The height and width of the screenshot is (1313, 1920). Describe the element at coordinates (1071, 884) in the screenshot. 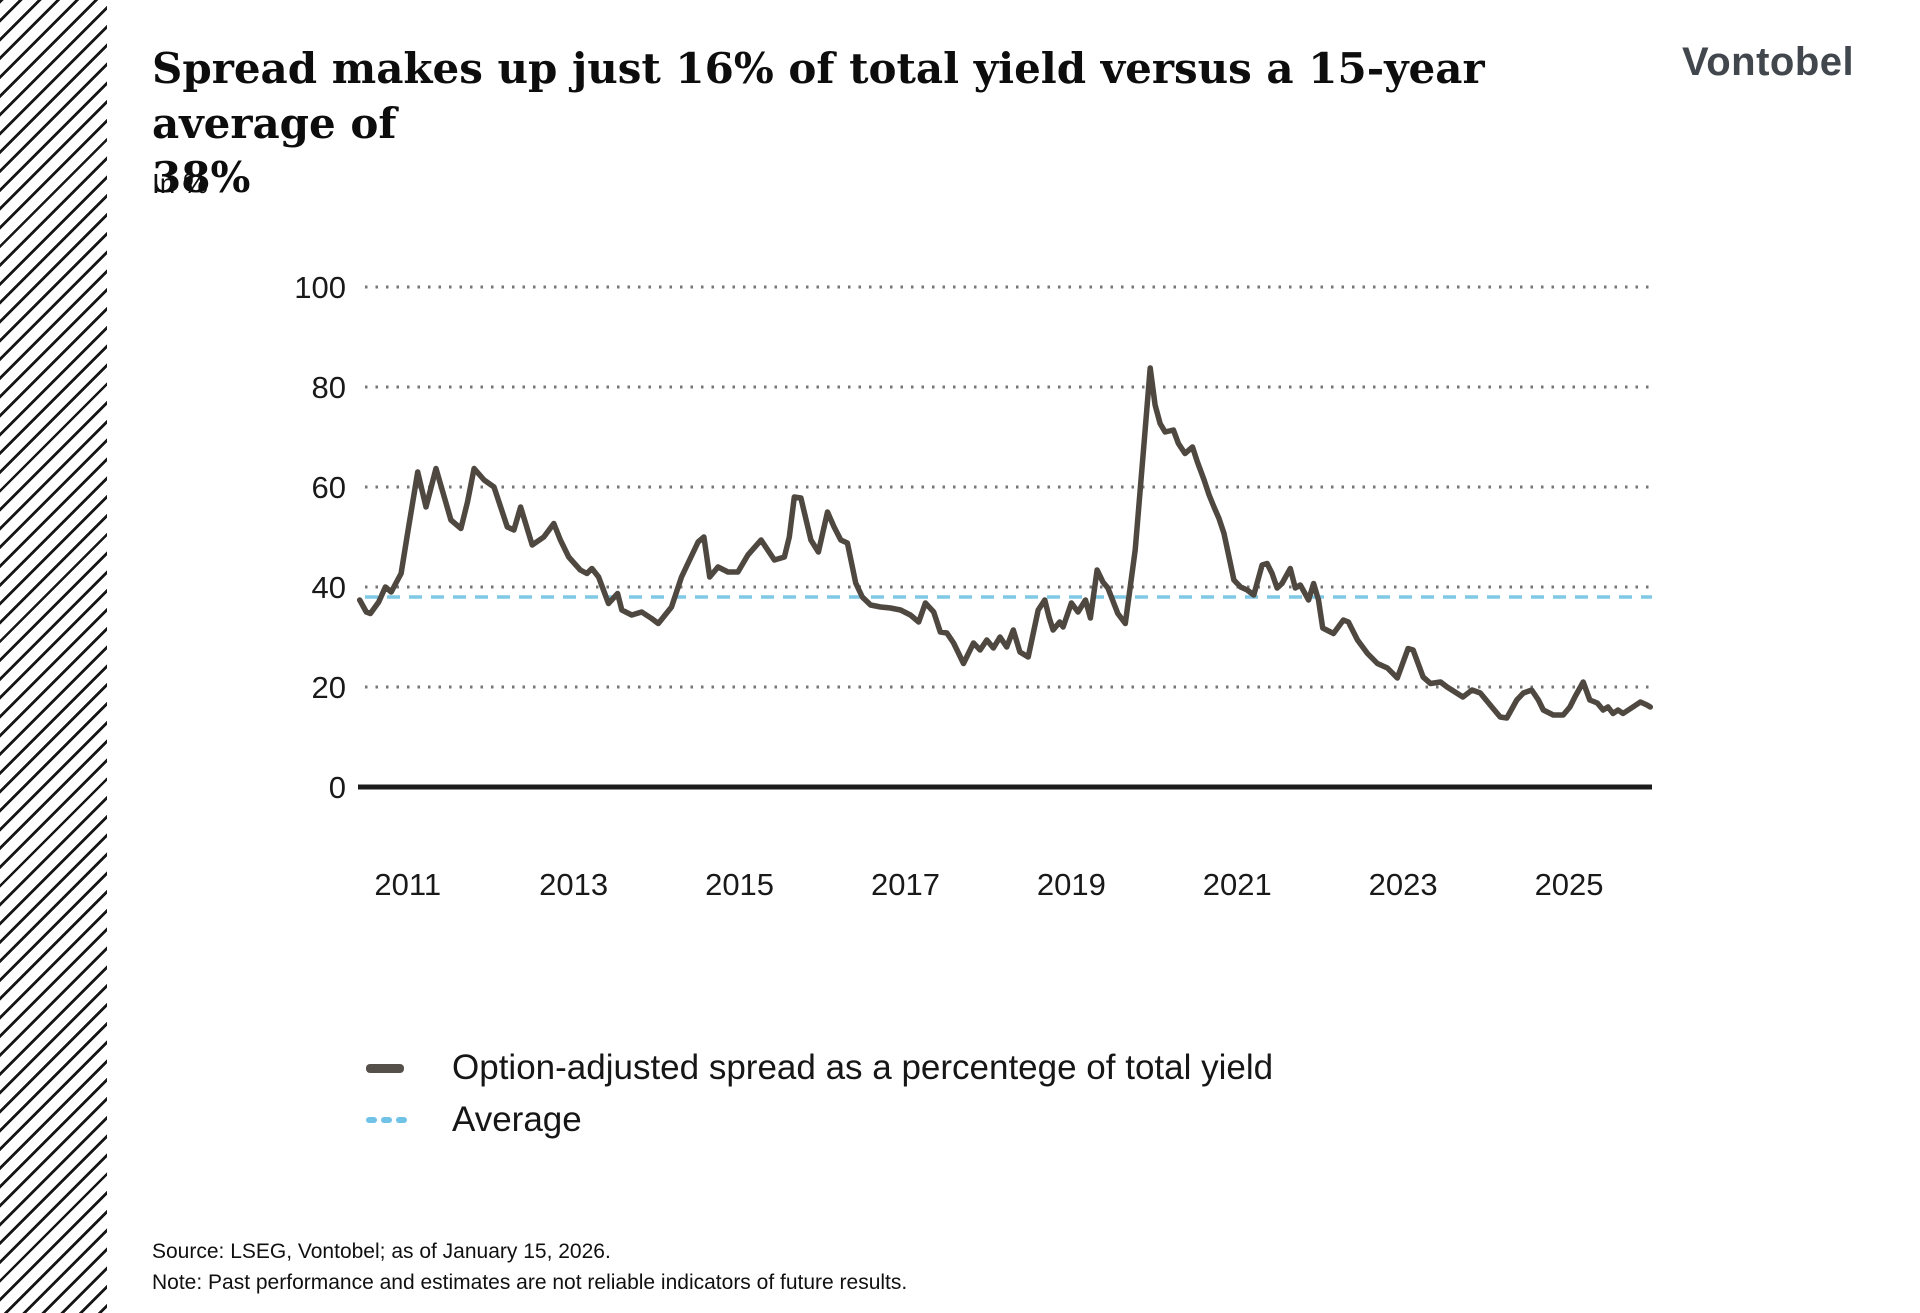

I see `x-tick-label: 2019` at that location.